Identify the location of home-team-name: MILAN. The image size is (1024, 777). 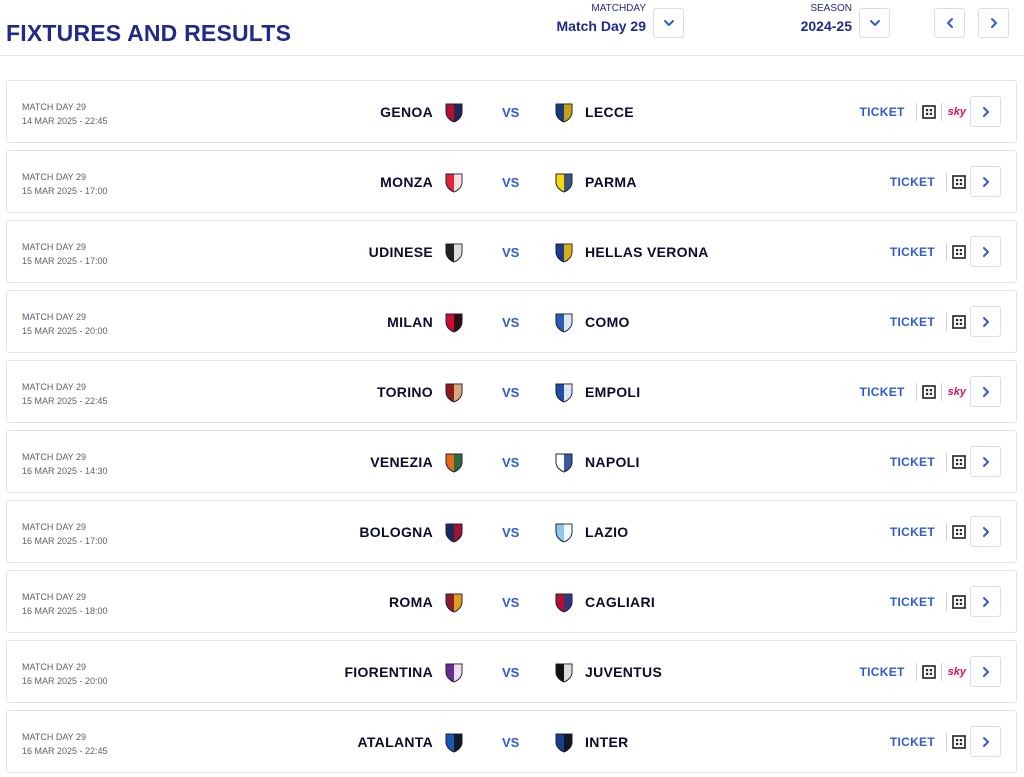
(410, 322).